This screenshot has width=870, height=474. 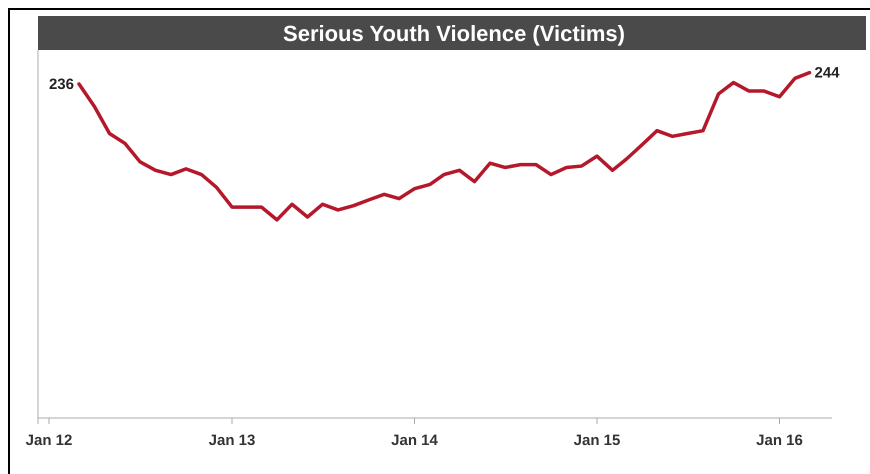 I want to click on x-tick-label: Jan 12, so click(x=49, y=440).